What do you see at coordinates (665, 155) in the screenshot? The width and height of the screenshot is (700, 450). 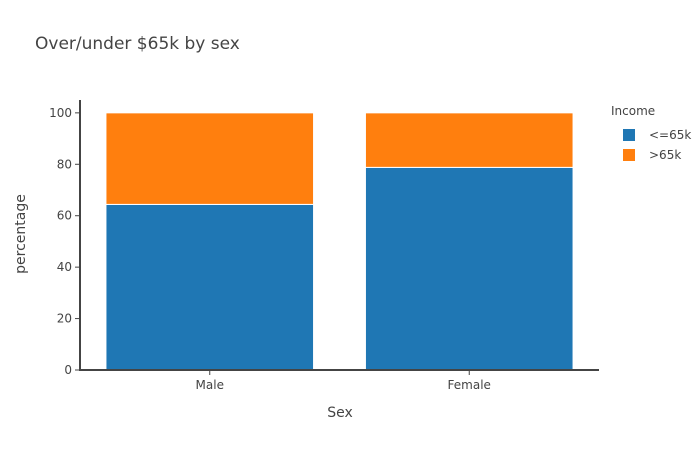 I see `legend-label-gt65k: >65k` at bounding box center [665, 155].